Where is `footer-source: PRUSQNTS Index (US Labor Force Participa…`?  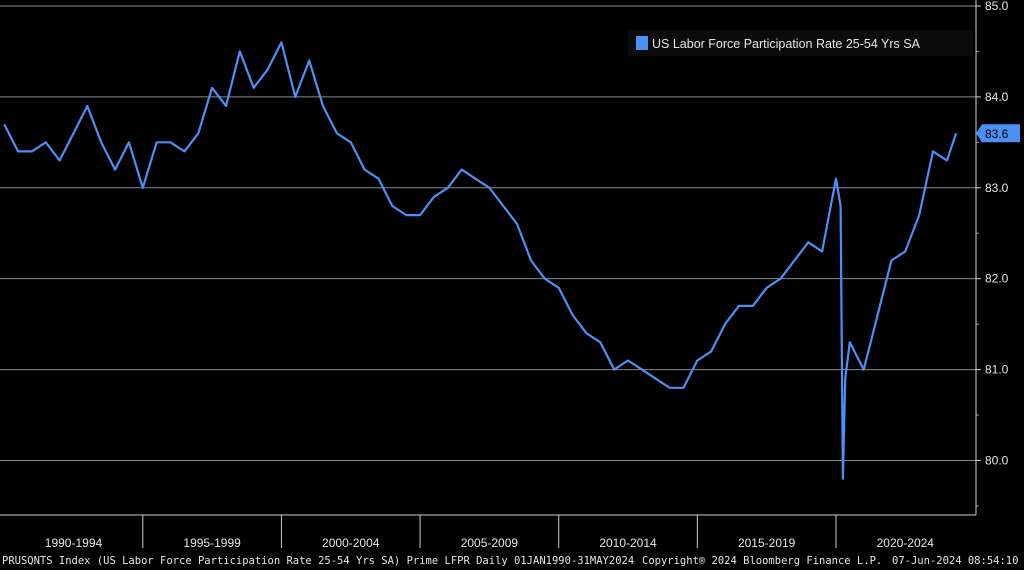 footer-source: PRUSQNTS Index (US Labor Force Participa… is located at coordinates (318, 561).